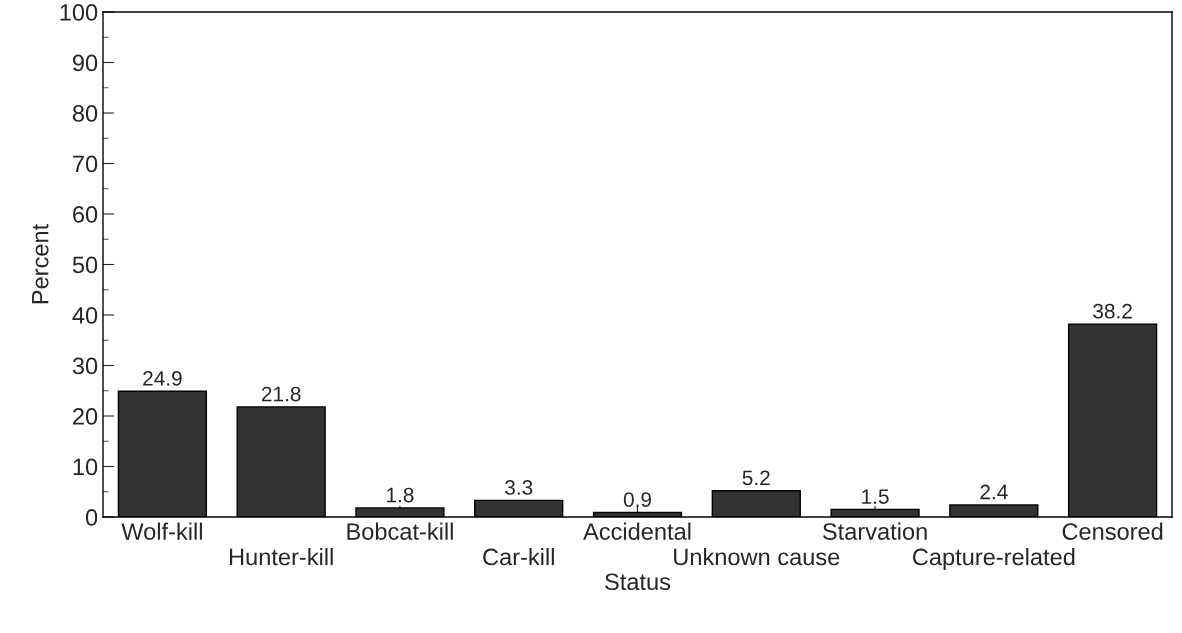 This screenshot has width=1182, height=633. Describe the element at coordinates (85, 366) in the screenshot. I see `y-tick-label: 30` at that location.